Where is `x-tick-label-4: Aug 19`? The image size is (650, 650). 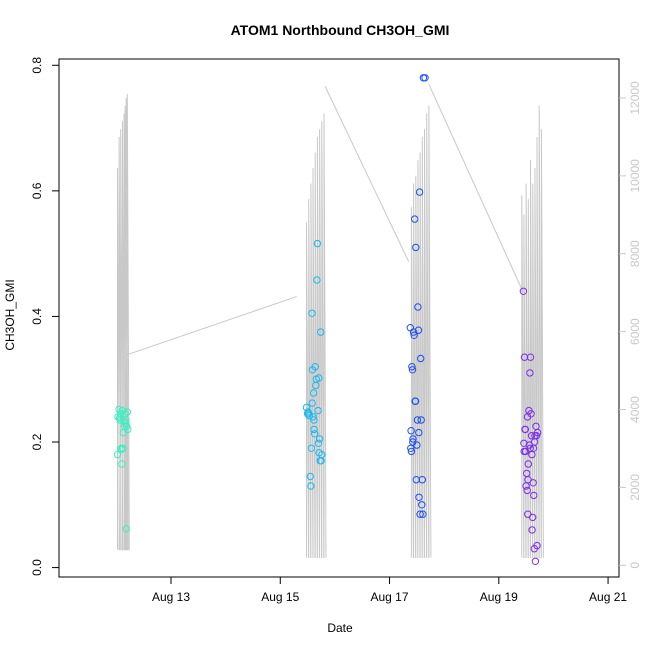 x-tick-label-4: Aug 19 is located at coordinates (499, 597).